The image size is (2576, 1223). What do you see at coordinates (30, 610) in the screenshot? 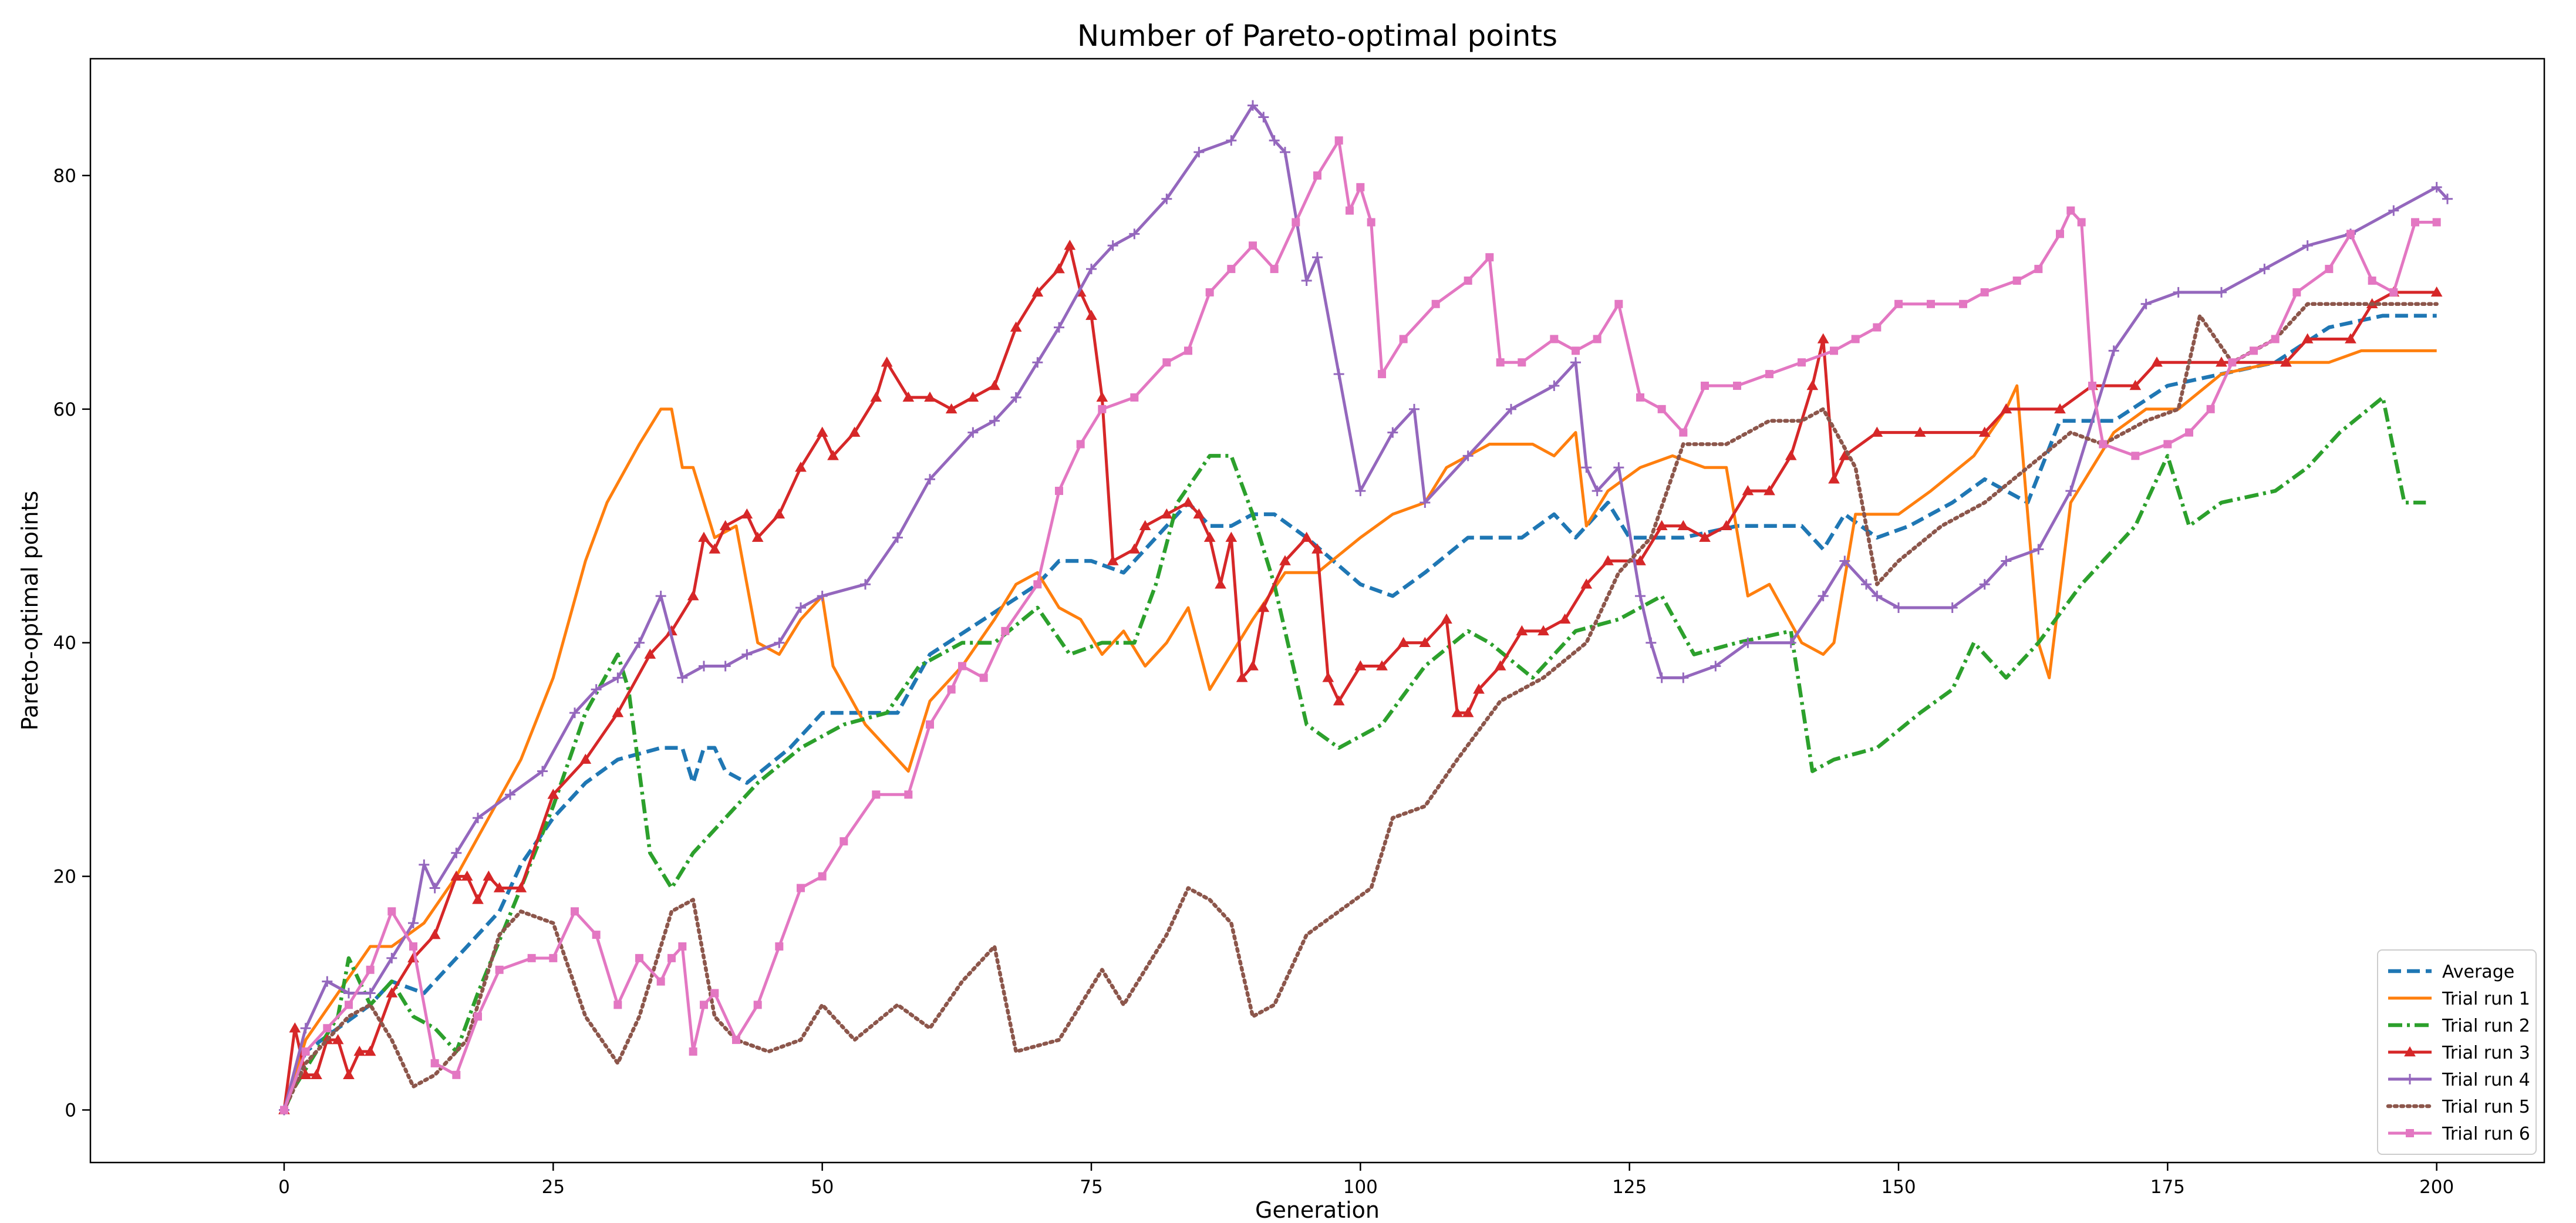
I see `y-axis-label: Pareto-optimal points` at bounding box center [30, 610].